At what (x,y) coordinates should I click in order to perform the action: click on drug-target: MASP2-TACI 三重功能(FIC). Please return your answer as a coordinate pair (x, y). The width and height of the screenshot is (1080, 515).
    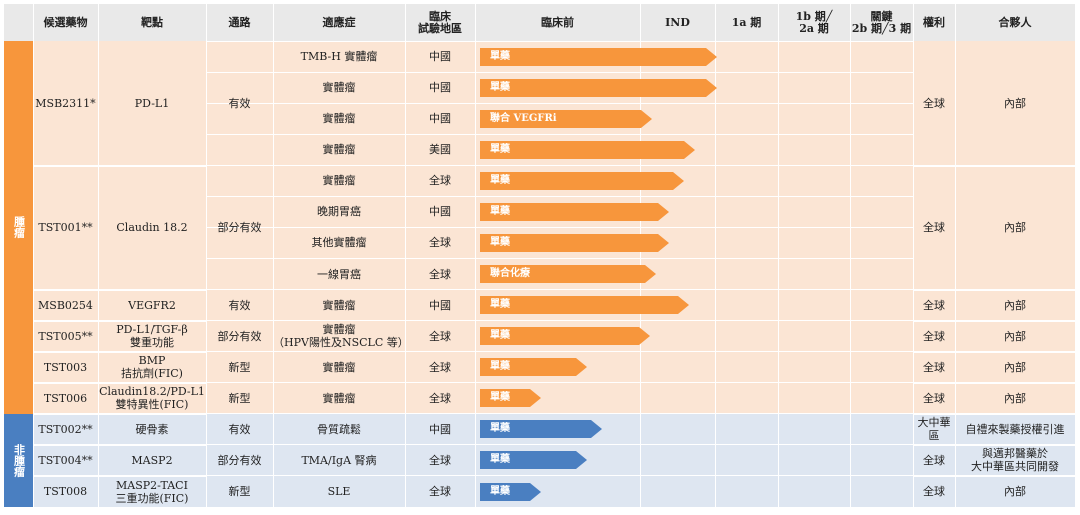
    Looking at the image, I should click on (152, 491).